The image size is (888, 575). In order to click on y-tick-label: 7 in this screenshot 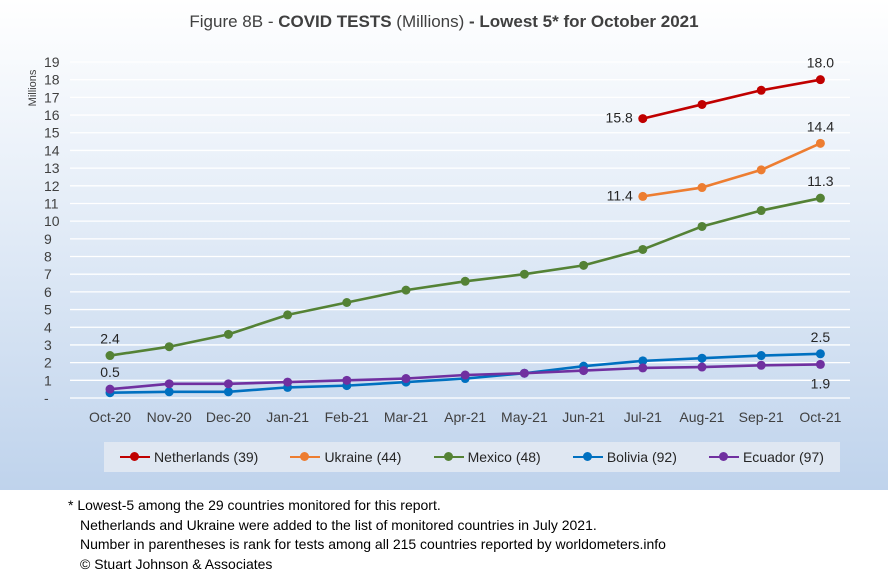, I will do `click(48, 274)`.